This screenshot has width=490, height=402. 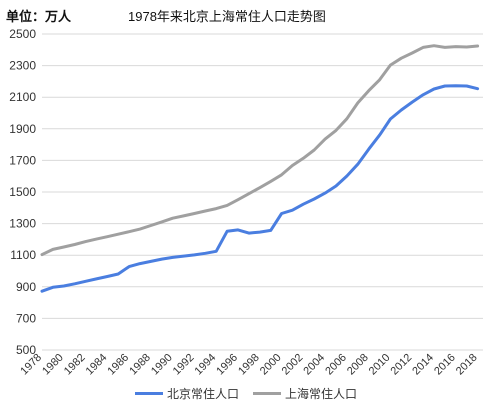 I want to click on x-tick-label-2014: 2014, so click(x=423, y=365).